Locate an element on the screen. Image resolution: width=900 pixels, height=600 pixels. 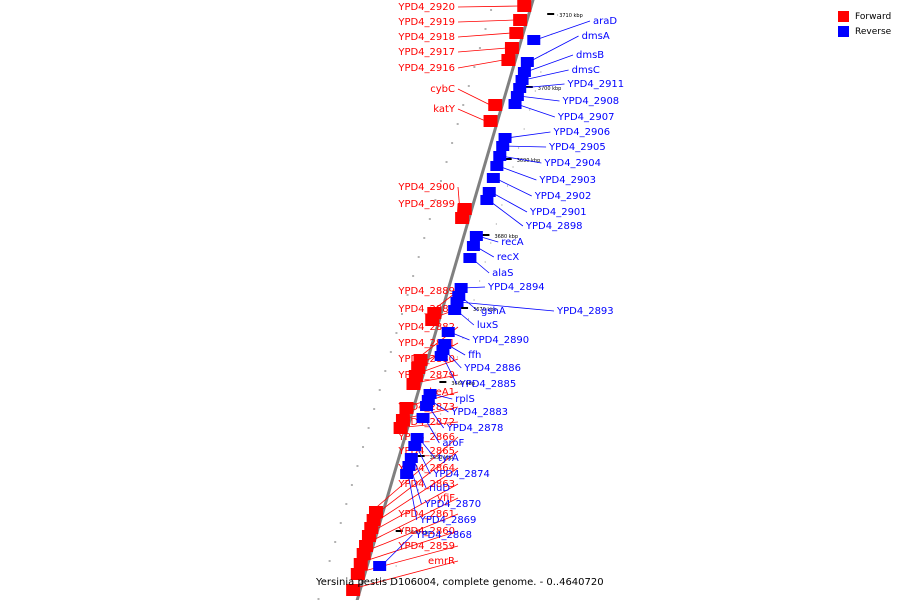
forward-gene-label: YPD4_2879 is located at coordinates (426, 375).